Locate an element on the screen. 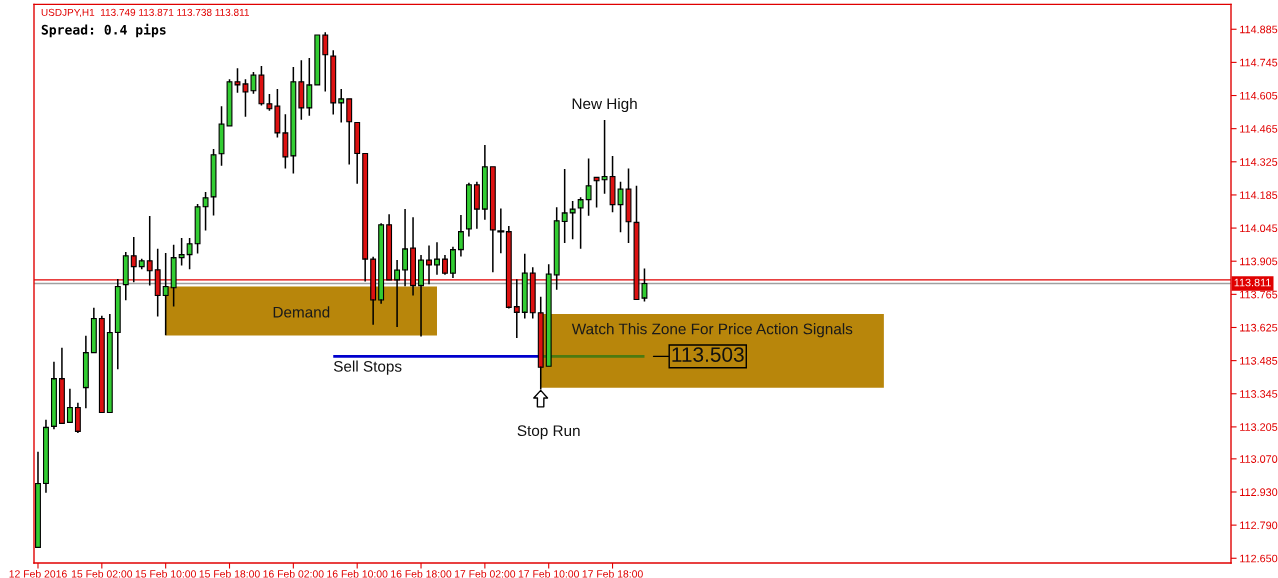 This screenshot has width=1278, height=578. band-label: Demand is located at coordinates (301, 312).